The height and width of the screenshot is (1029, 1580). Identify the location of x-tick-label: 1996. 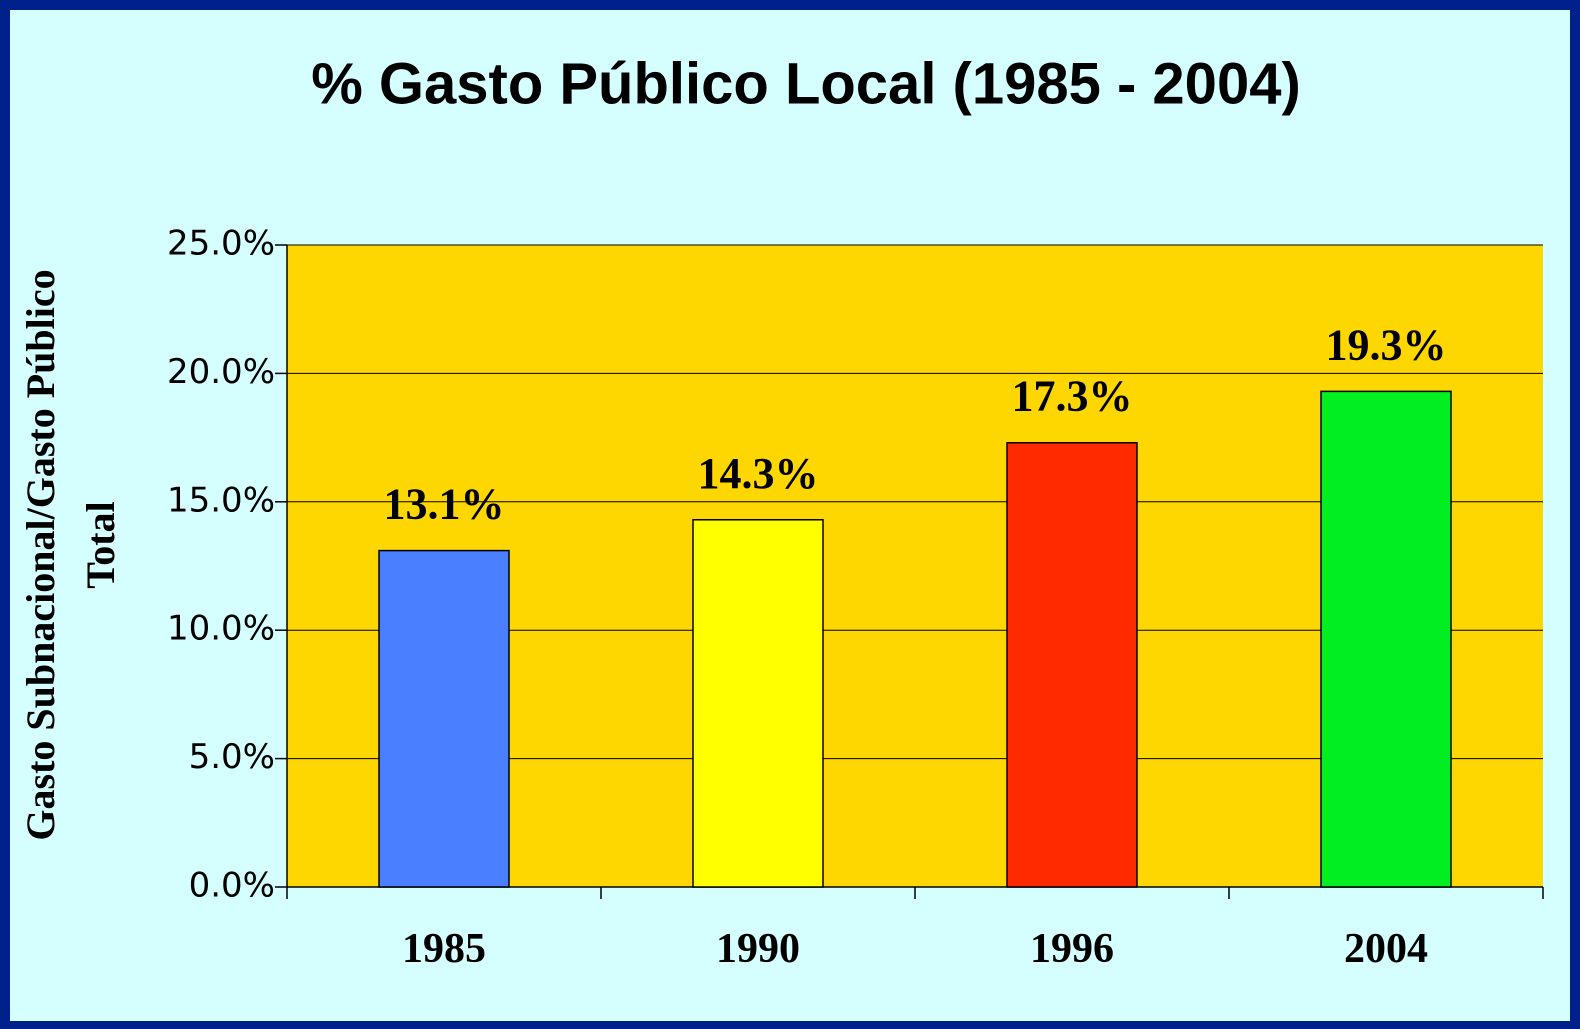
(1072, 949).